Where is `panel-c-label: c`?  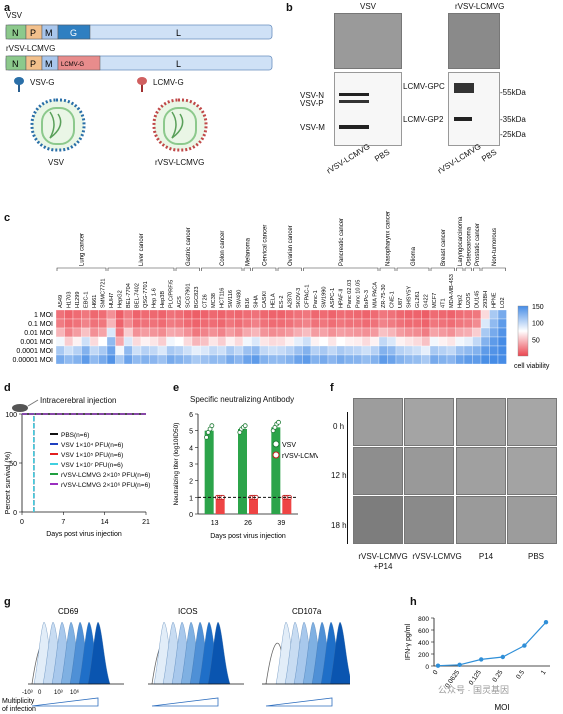 panel-c-label: c is located at coordinates (7, 218).